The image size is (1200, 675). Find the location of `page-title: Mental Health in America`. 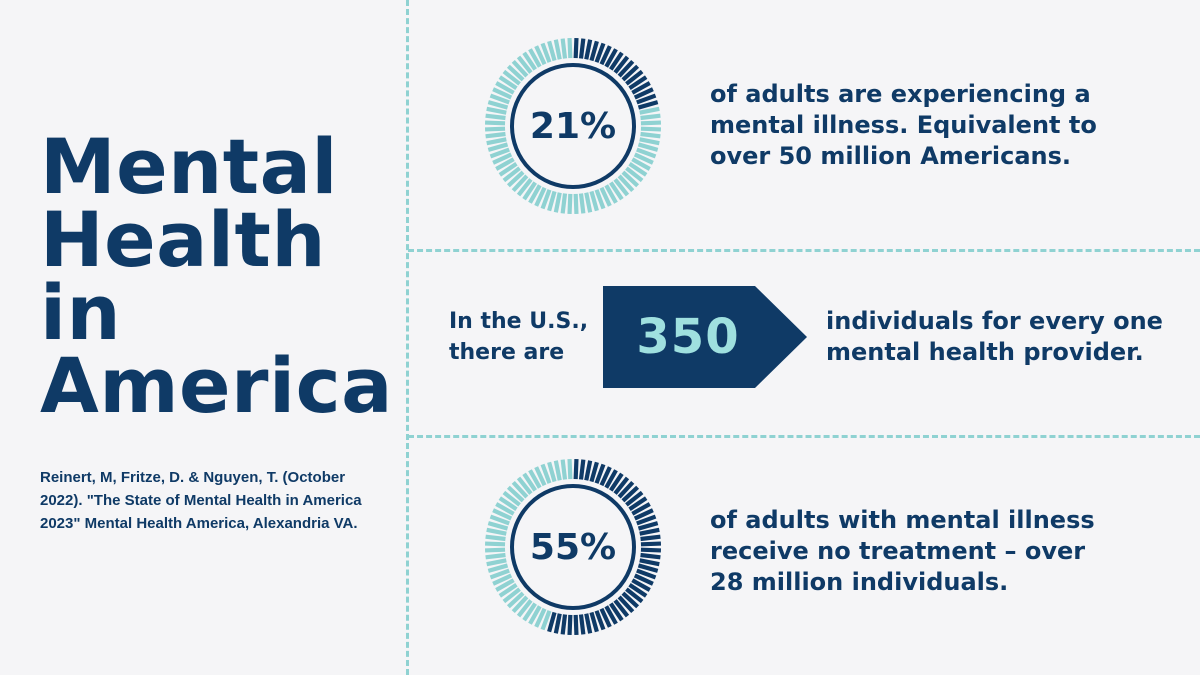

page-title: Mental Health in America is located at coordinates (220, 279).